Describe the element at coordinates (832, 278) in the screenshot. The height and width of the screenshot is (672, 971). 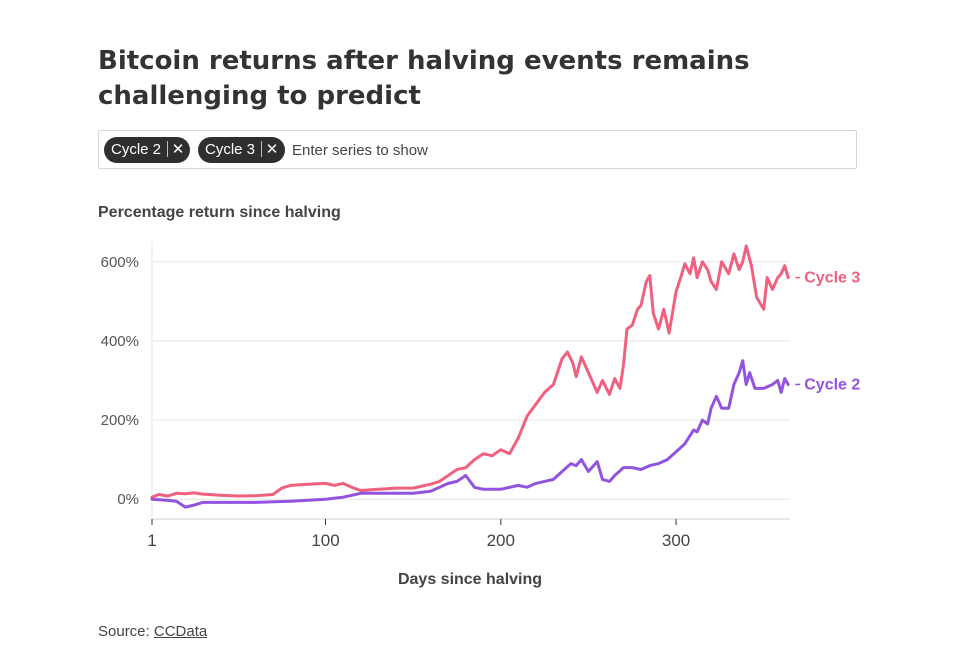
I see `end-label-cycle-3: Cycle 3` at that location.